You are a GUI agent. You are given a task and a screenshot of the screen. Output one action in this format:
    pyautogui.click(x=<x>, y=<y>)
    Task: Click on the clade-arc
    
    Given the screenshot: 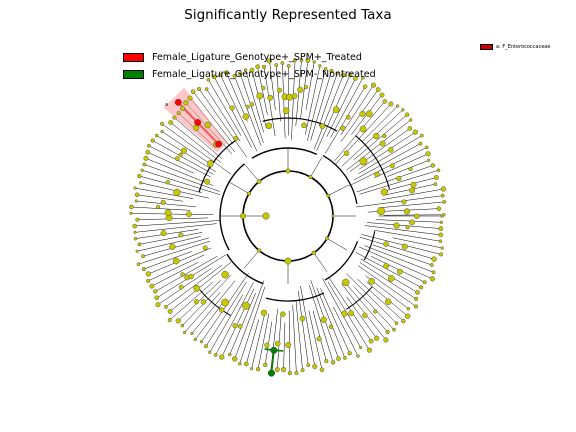 What is the action you would take?
    pyautogui.click(x=215, y=303)
    